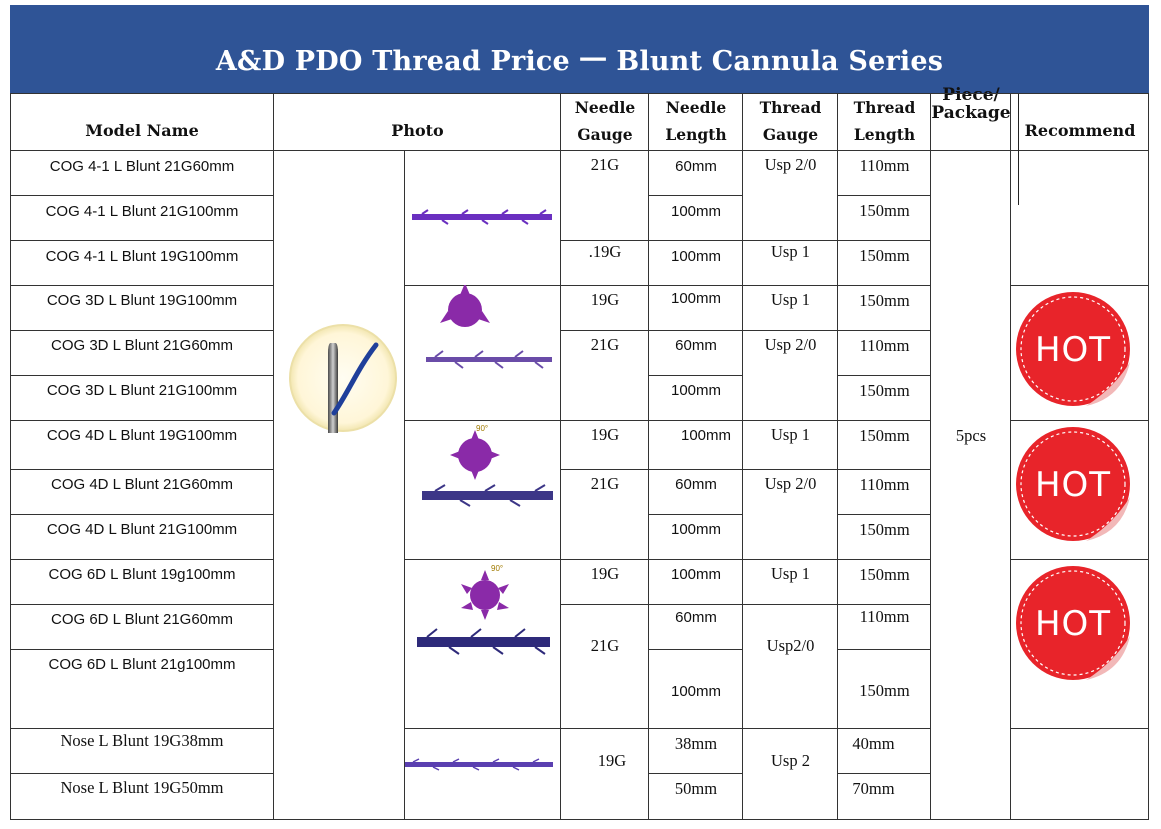 The height and width of the screenshot is (829, 1161). Describe the element at coordinates (790, 164) in the screenshot. I see `thread-gauge-value: Usp 2/0` at that location.